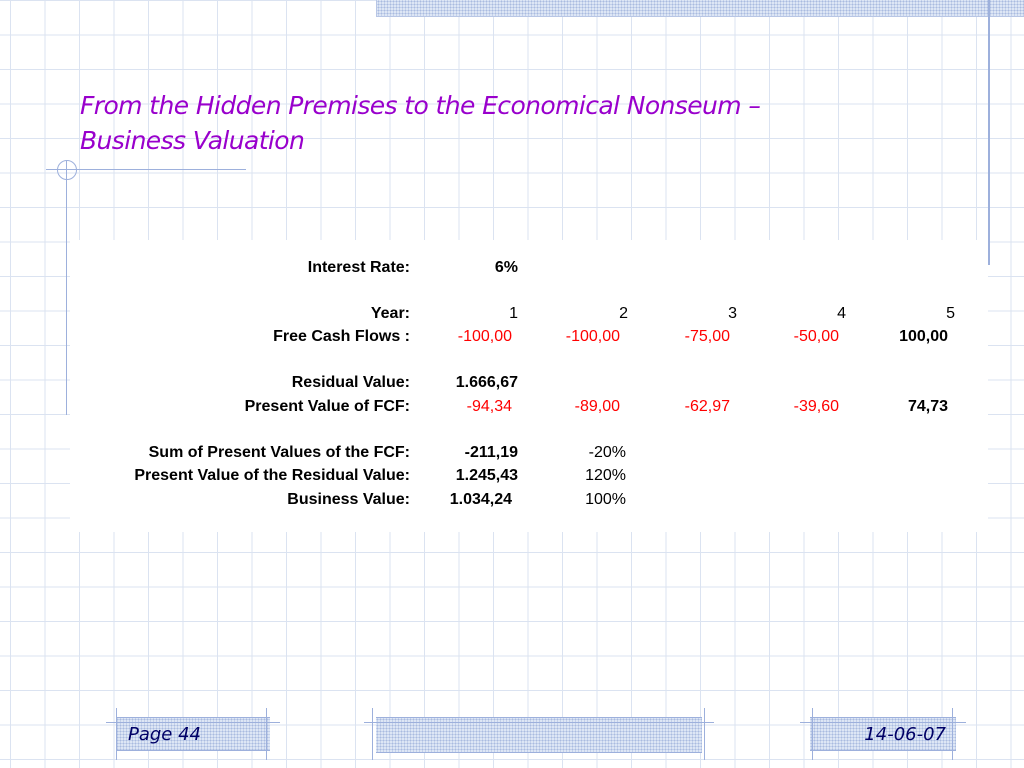 The width and height of the screenshot is (1024, 768). What do you see at coordinates (605, 499) in the screenshot?
I see `business-value-percent: 100%` at bounding box center [605, 499].